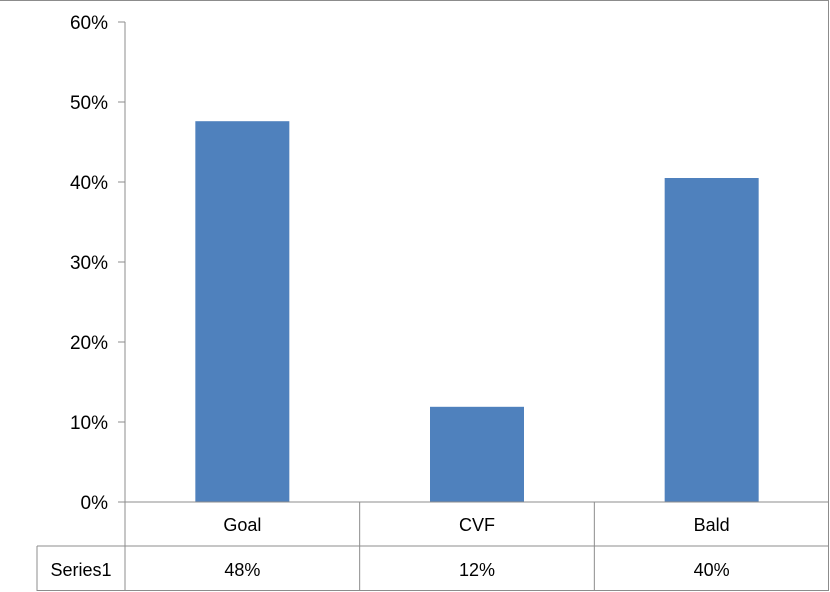 The height and width of the screenshot is (592, 830). What do you see at coordinates (711, 340) in the screenshot?
I see `bar-bald` at bounding box center [711, 340].